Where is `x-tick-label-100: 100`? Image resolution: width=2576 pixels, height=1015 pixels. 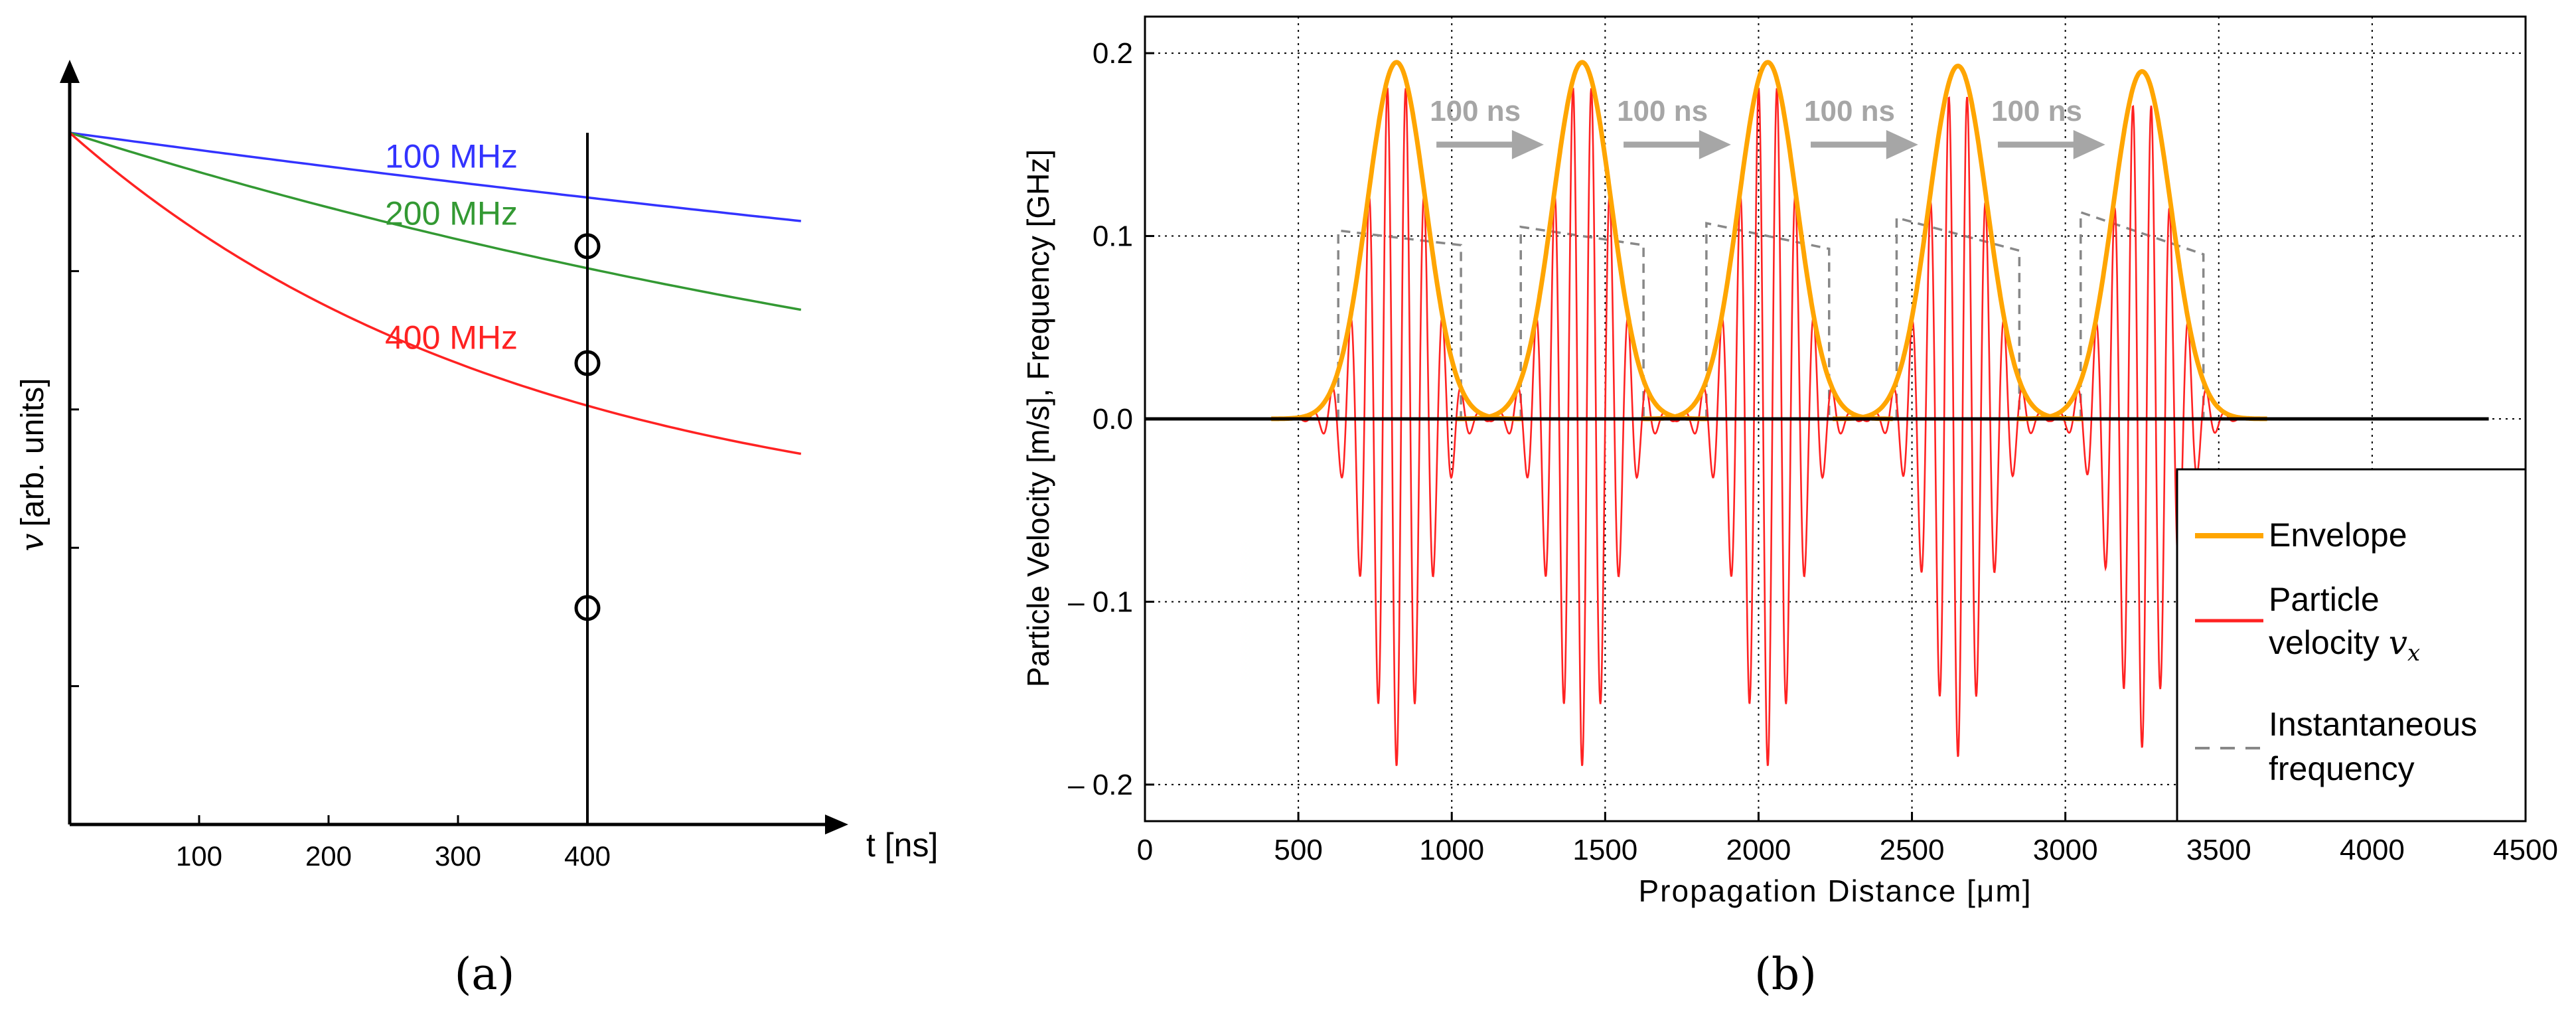 x-tick-label-100: 100 is located at coordinates (199, 856).